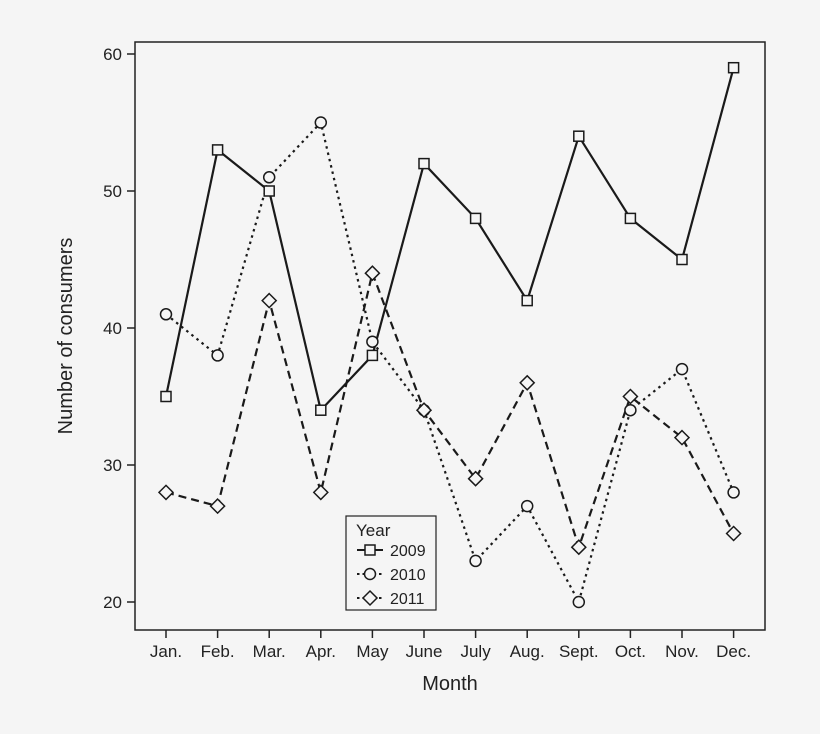 The width and height of the screenshot is (820, 734). Describe the element at coordinates (112, 54) in the screenshot. I see `y-tick-label: 60` at that location.